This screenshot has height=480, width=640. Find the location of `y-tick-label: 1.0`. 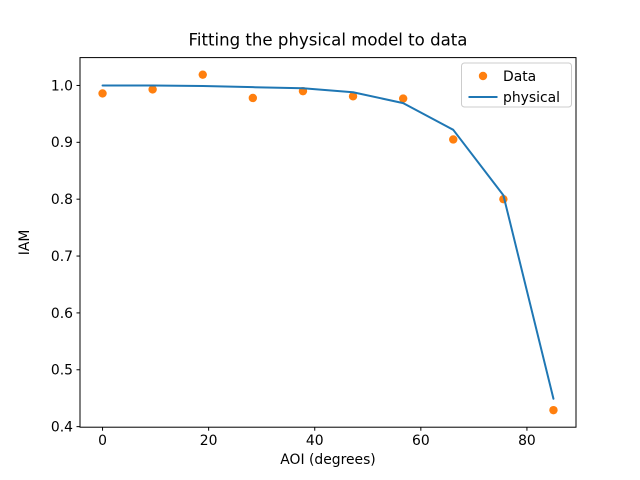

y-tick-label: 1.0 is located at coordinates (62, 86).